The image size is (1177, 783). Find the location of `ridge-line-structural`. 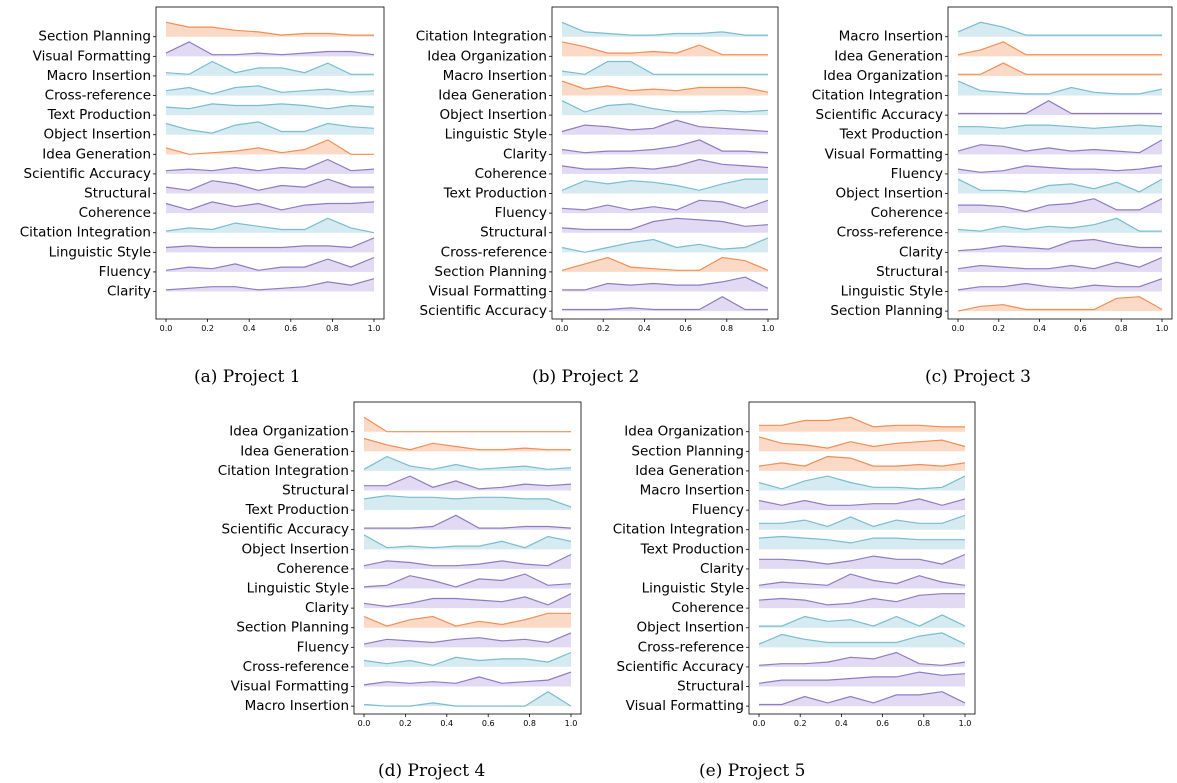

ridge-line-structural is located at coordinates (269, 184).